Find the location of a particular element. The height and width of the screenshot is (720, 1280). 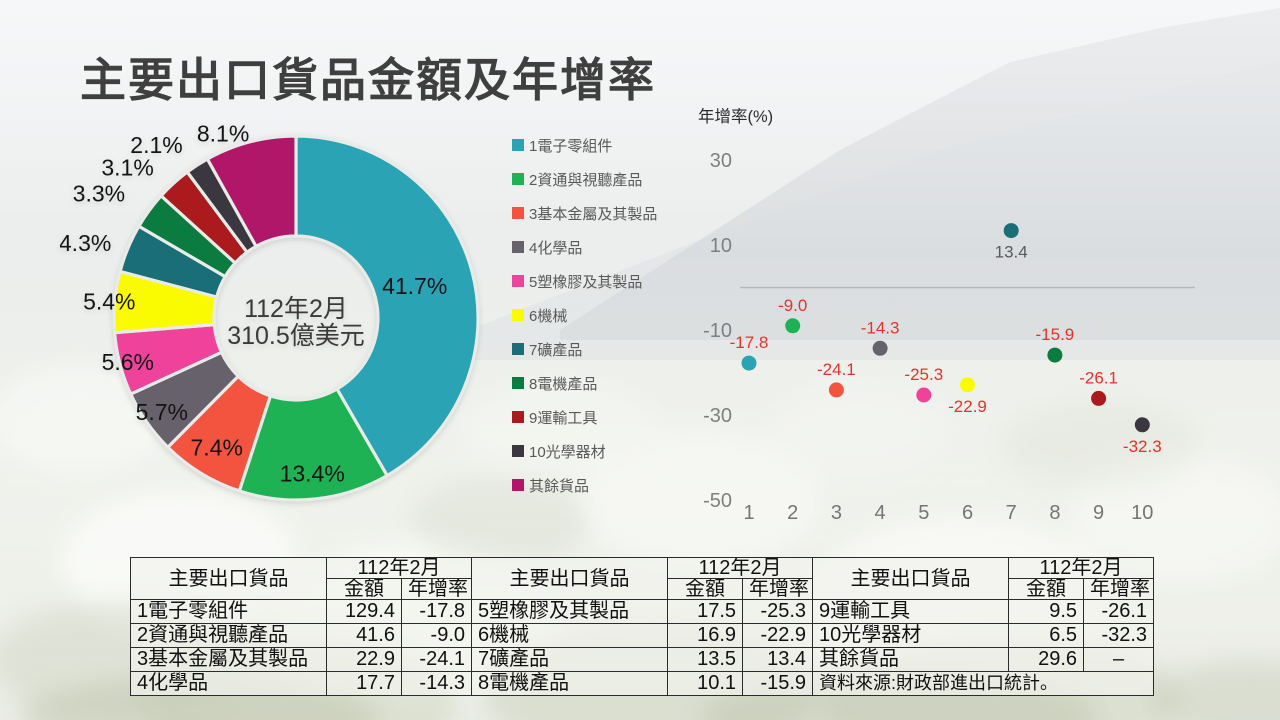

table-row: 8電機產品 10.1 -15.9 is located at coordinates (642, 683).